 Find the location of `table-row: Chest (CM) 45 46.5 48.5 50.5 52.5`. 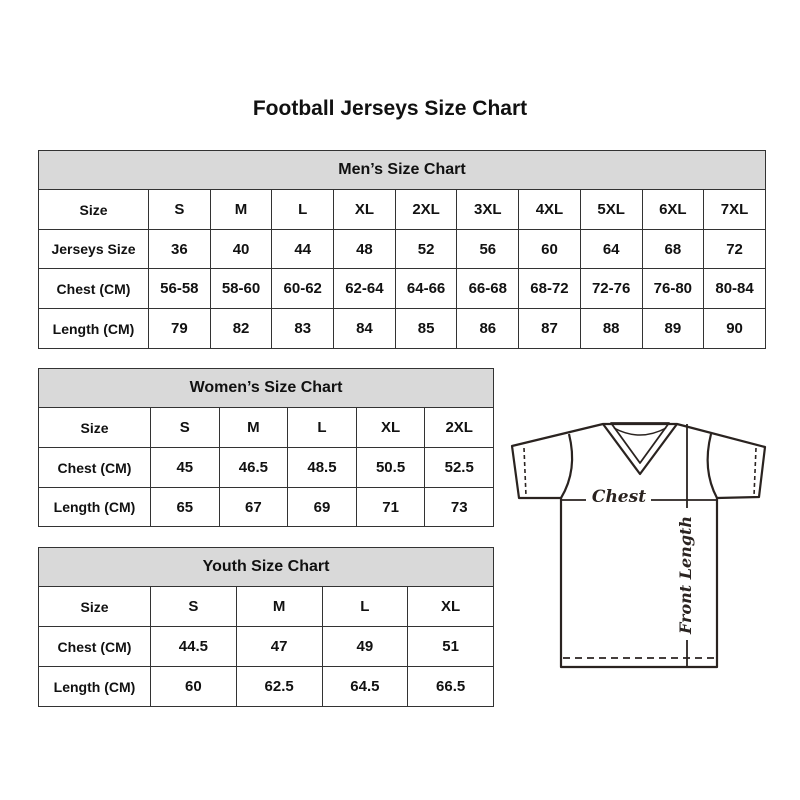

table-row: Chest (CM) 45 46.5 48.5 50.5 52.5 is located at coordinates (266, 467).